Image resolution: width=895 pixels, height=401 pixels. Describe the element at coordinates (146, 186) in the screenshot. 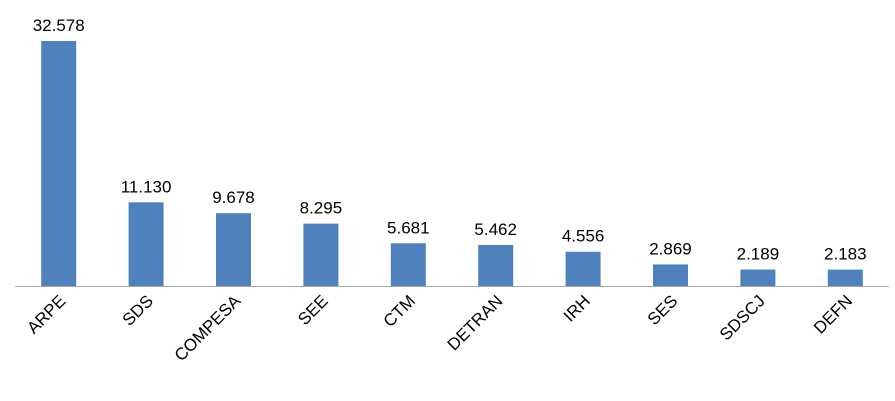

I see `data-label: 11.130` at that location.